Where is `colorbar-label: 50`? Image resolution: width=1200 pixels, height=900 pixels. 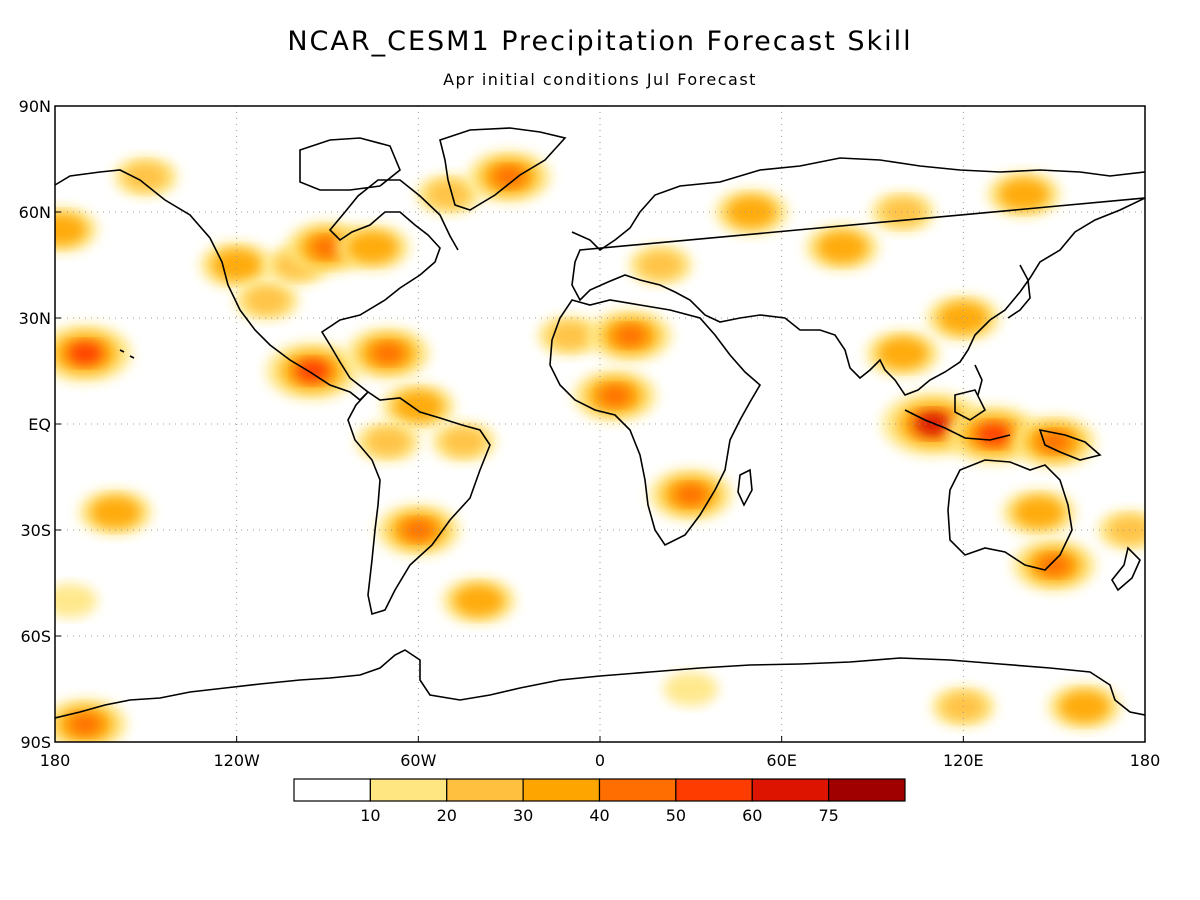
colorbar-label: 50 is located at coordinates (676, 815).